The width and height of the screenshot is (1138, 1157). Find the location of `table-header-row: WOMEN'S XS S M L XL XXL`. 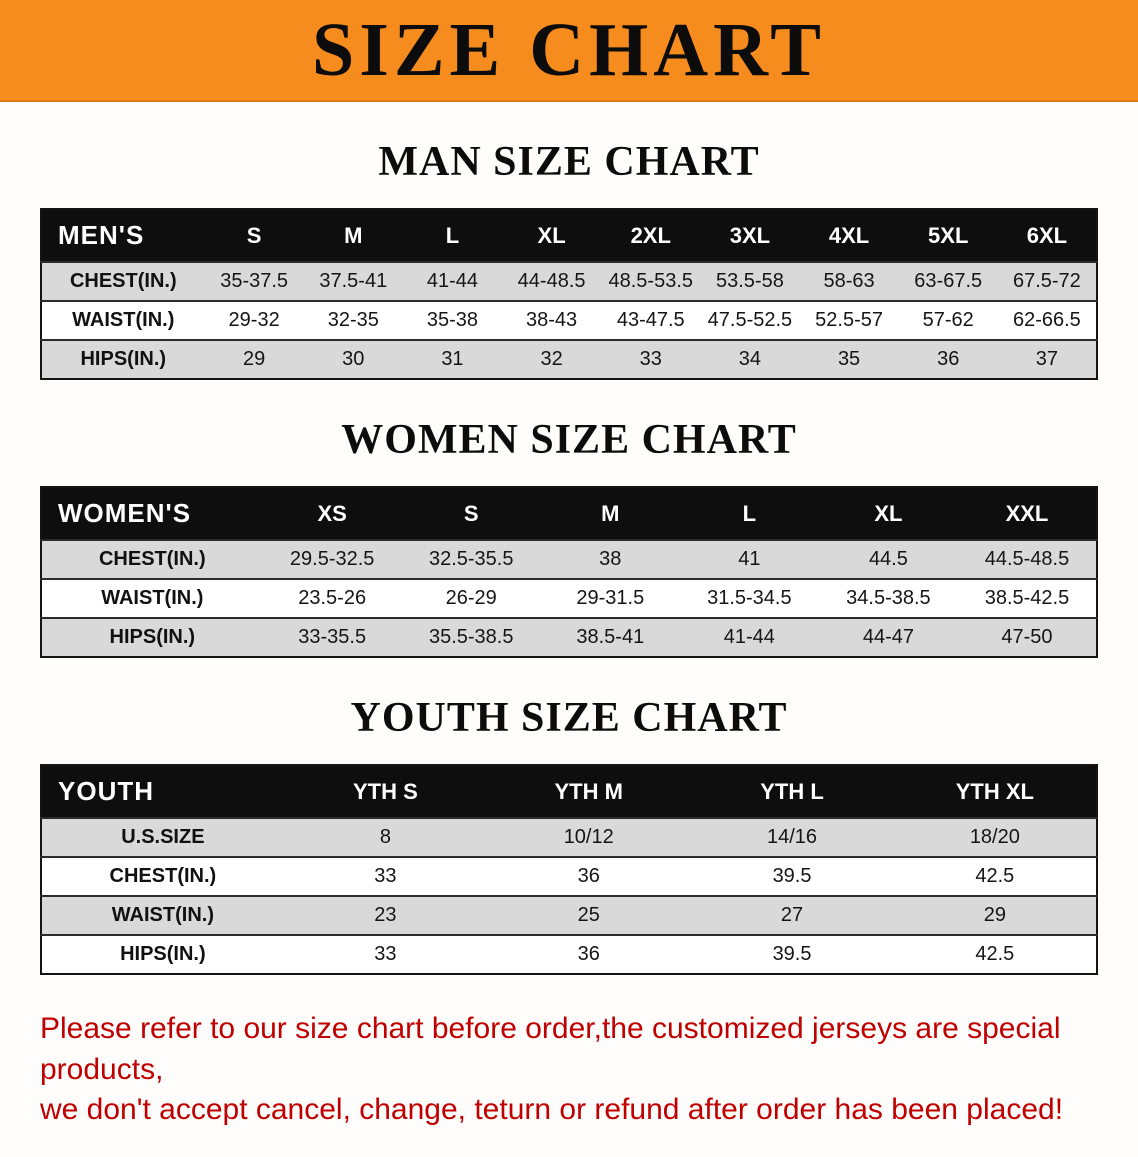

table-header-row: WOMEN'S XS S M L XL XXL is located at coordinates (569, 513).